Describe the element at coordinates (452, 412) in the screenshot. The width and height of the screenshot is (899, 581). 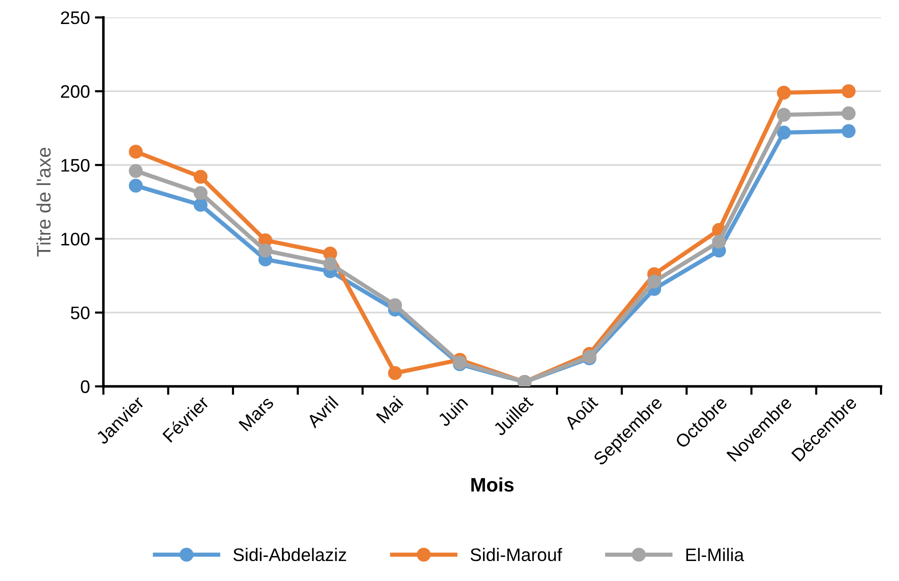
I see `x-tick-label: Juin` at that location.